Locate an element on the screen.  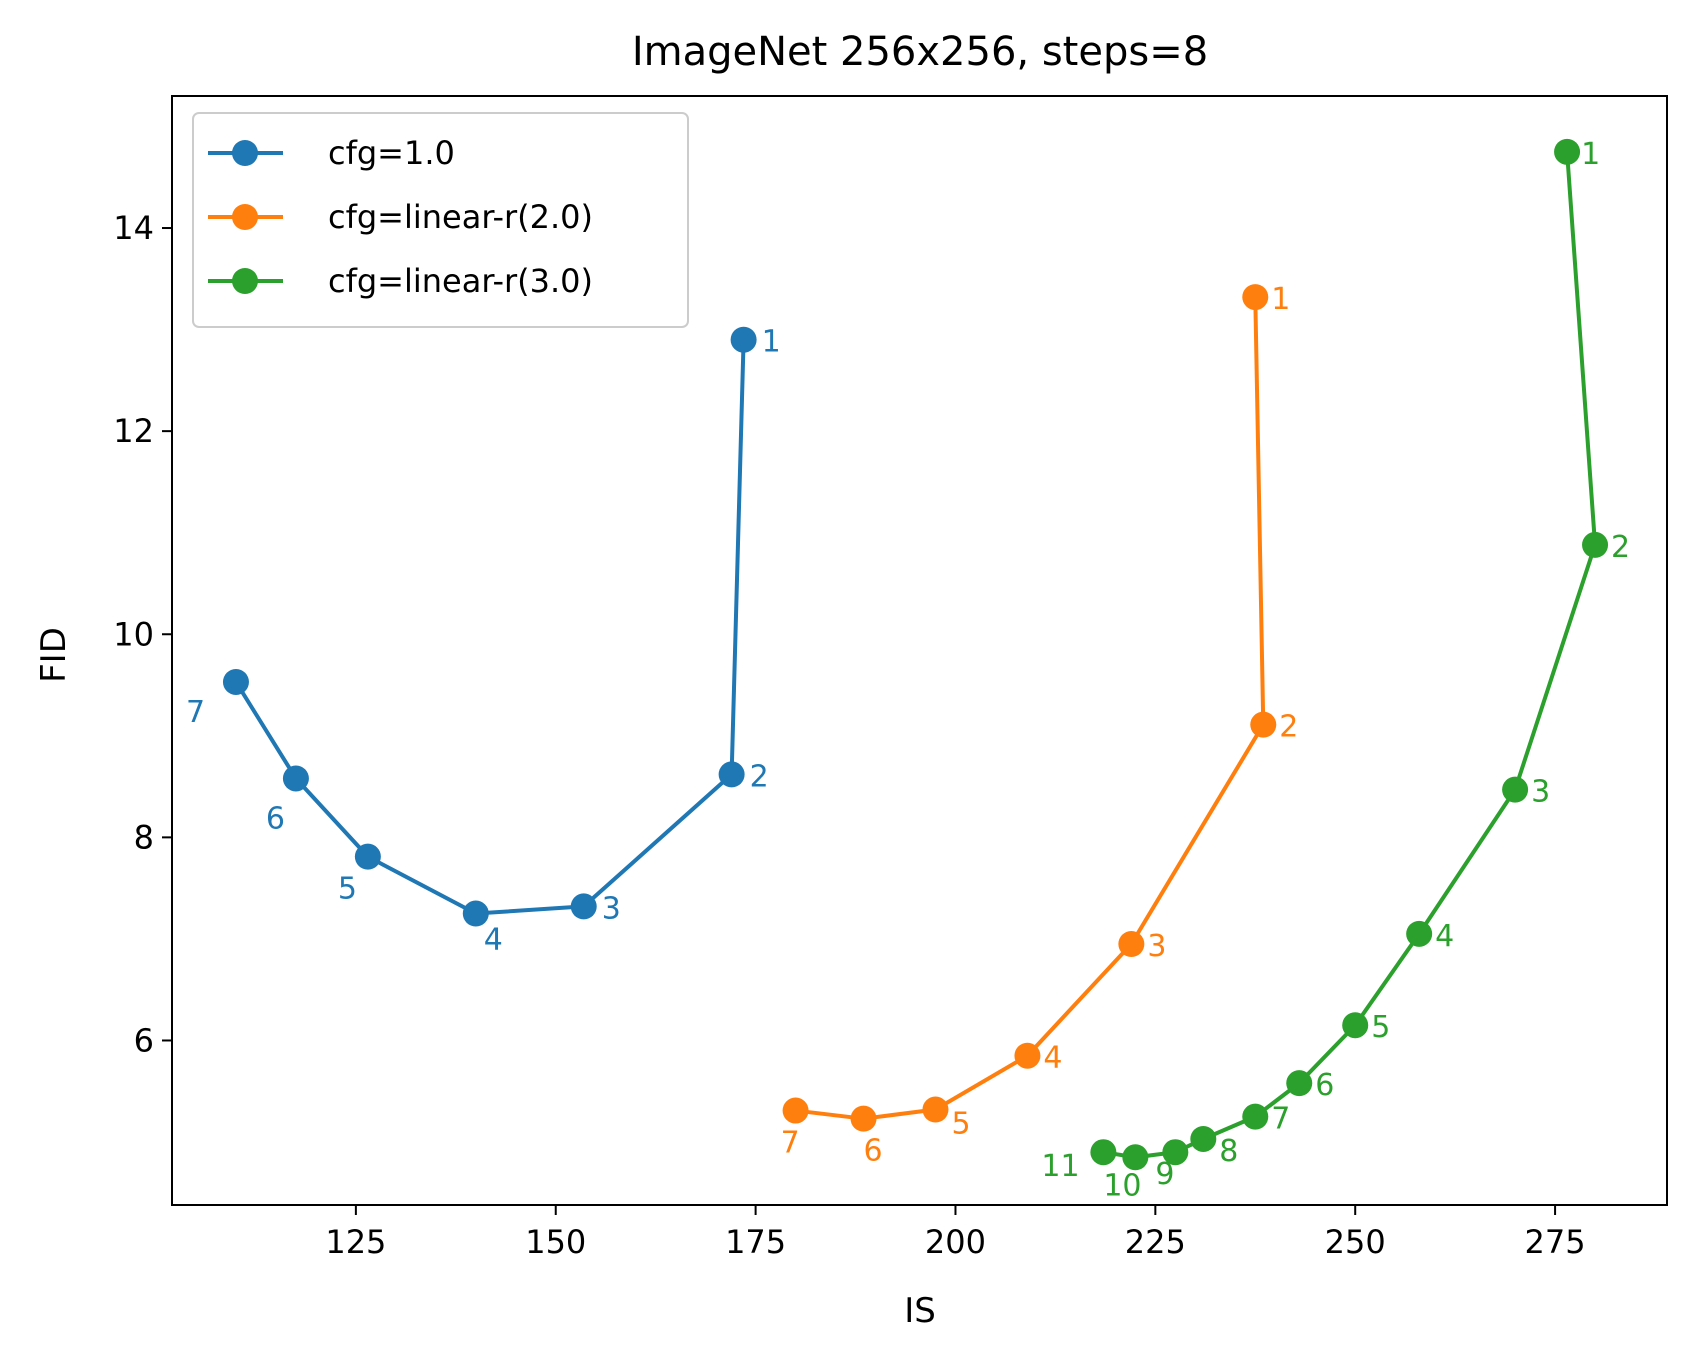
point-label: 10 is located at coordinates (1122, 1185).